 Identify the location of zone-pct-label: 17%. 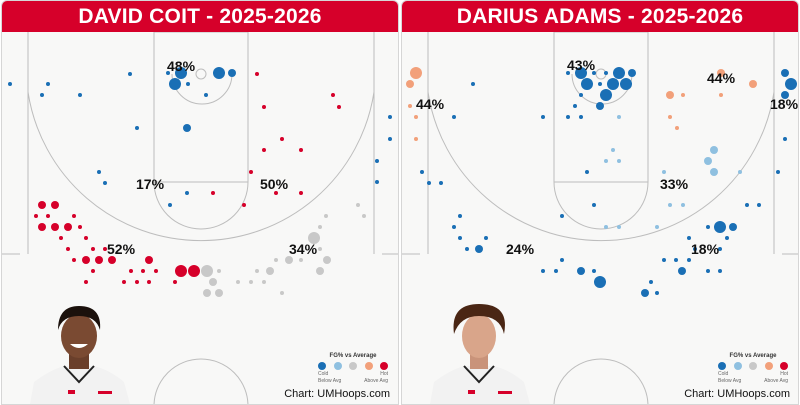
(150, 184).